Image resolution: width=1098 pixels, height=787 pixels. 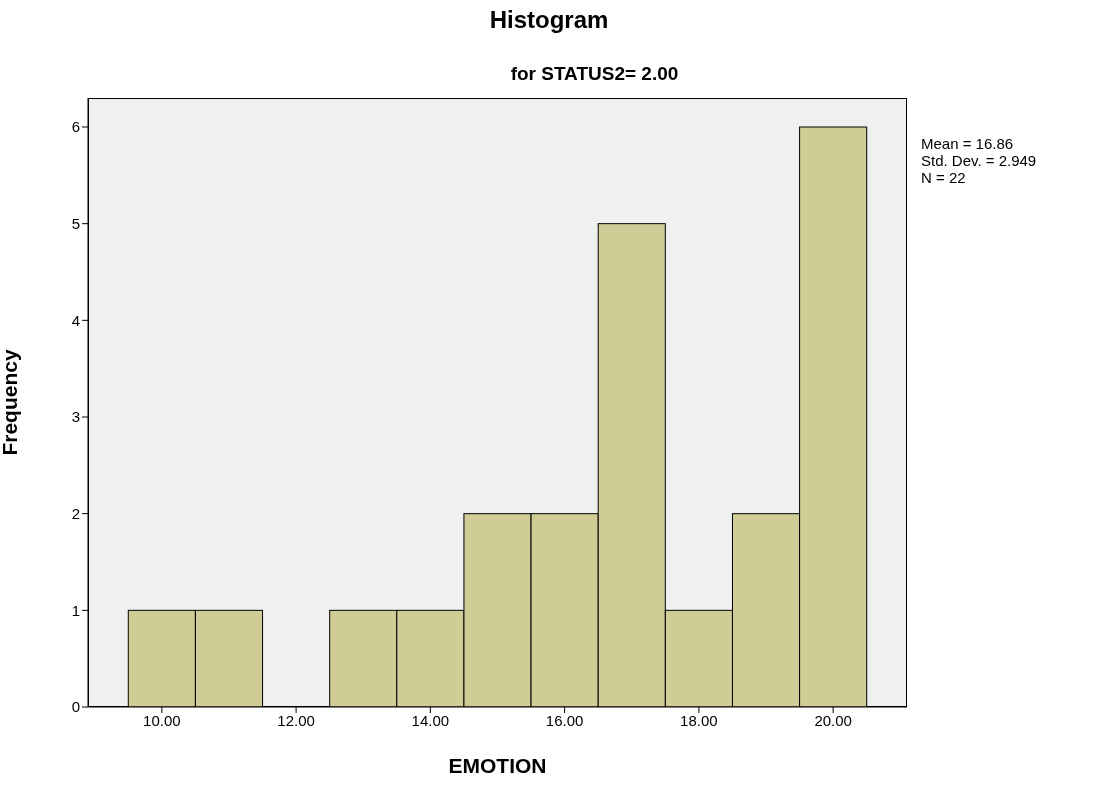 What do you see at coordinates (944, 177) in the screenshot?
I see `text: N = 22` at bounding box center [944, 177].